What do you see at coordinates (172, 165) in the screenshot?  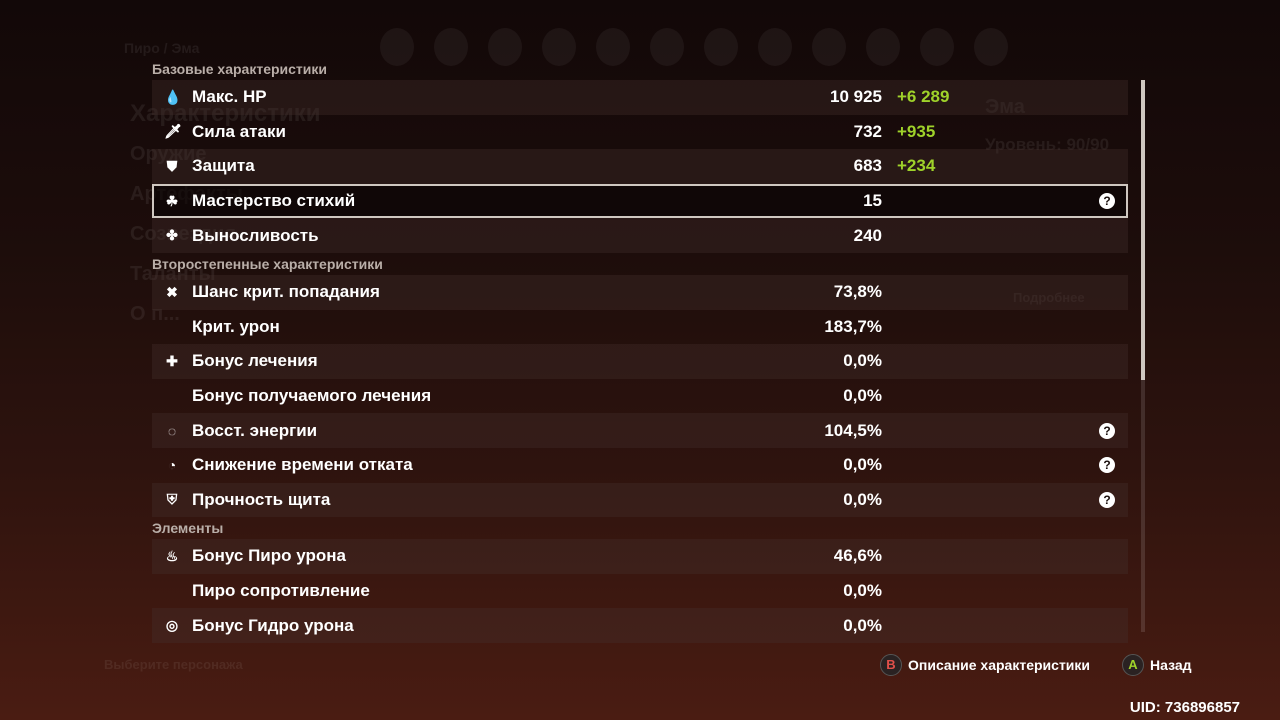 I see `shield-icon: ⛊` at bounding box center [172, 165].